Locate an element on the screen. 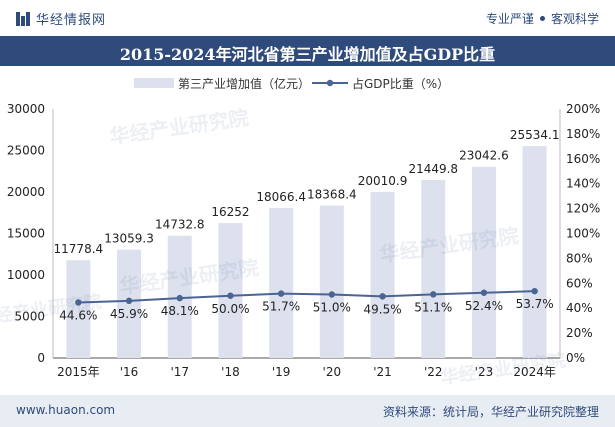  bar-value-label: 21449.8 is located at coordinates (433, 169).